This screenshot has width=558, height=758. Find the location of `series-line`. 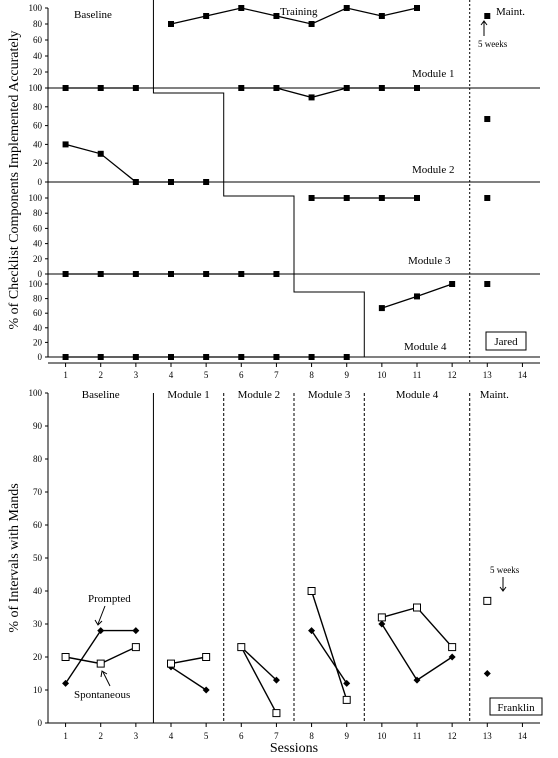

series-line is located at coordinates (294, 16).